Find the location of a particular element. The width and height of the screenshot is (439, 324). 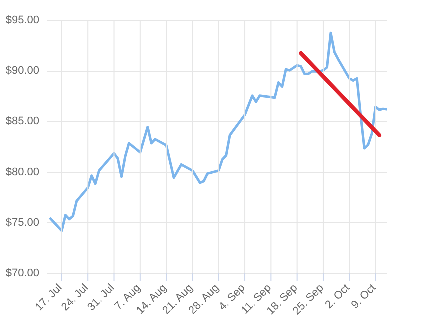

y-tick-label: $95.00 is located at coordinates (23, 20).